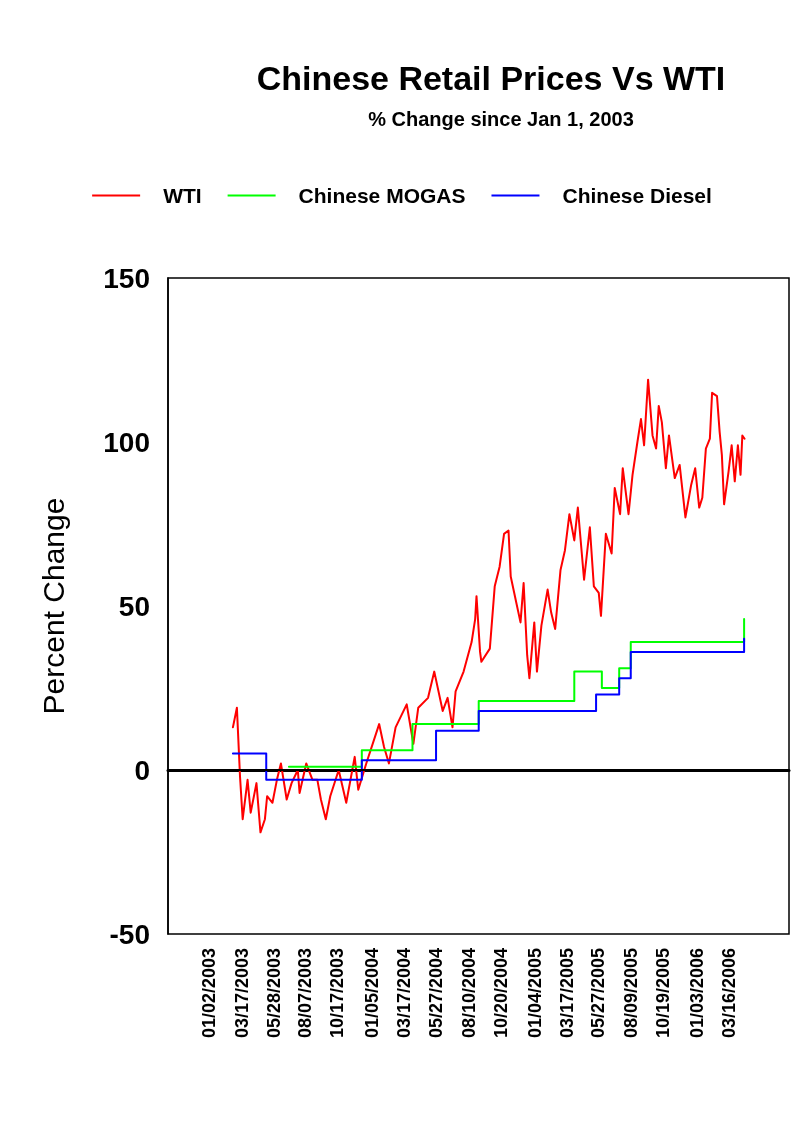 The width and height of the screenshot is (804, 1130). What do you see at coordinates (469, 993) in the screenshot?
I see `x-tick-label: 08/10/2004` at bounding box center [469, 993].